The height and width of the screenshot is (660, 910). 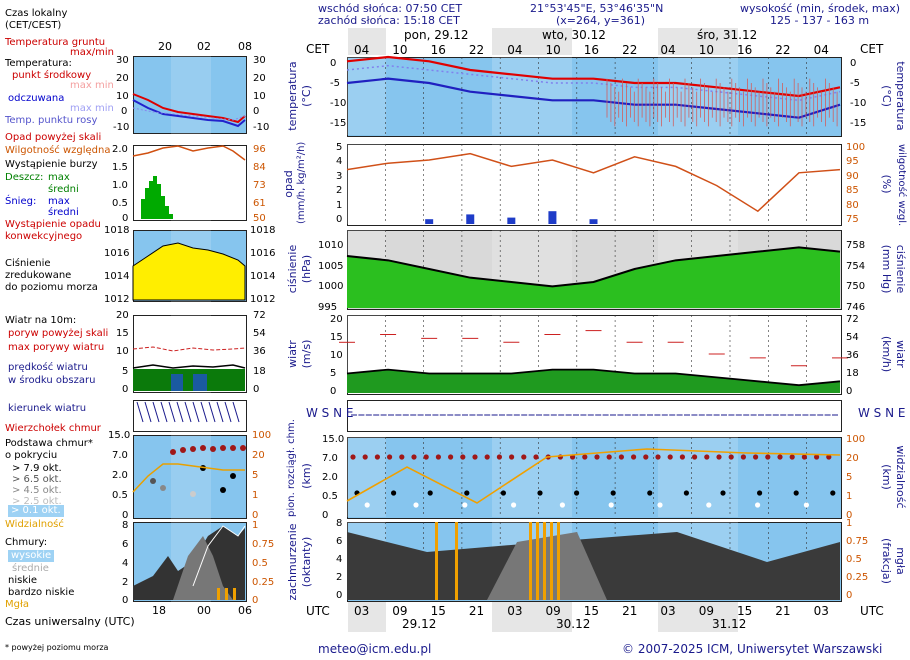 What do you see at coordinates (339, 205) in the screenshot?
I see `precip-tick-4: 1` at bounding box center [339, 205].